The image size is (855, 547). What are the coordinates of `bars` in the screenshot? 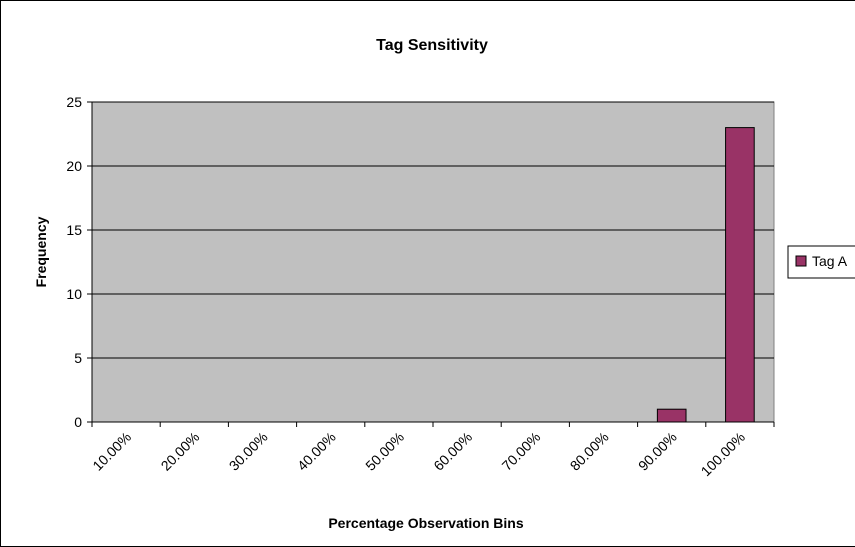 It's located at (705, 275).